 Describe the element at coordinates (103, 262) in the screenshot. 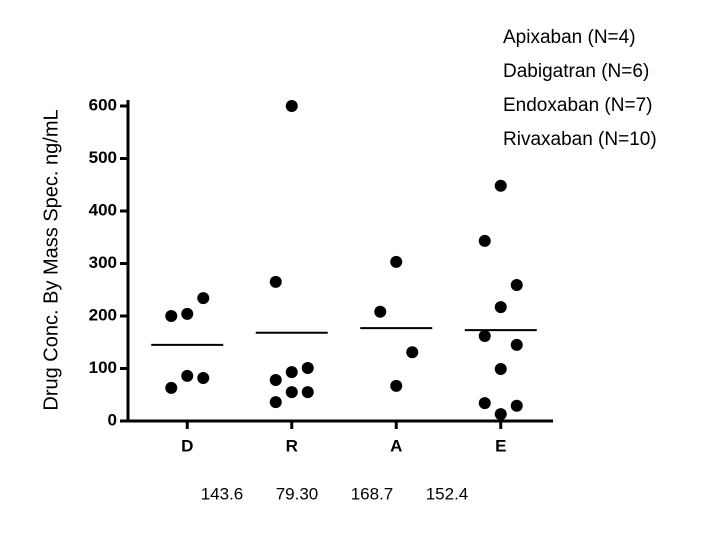

I see `y-tick-label: 300` at that location.